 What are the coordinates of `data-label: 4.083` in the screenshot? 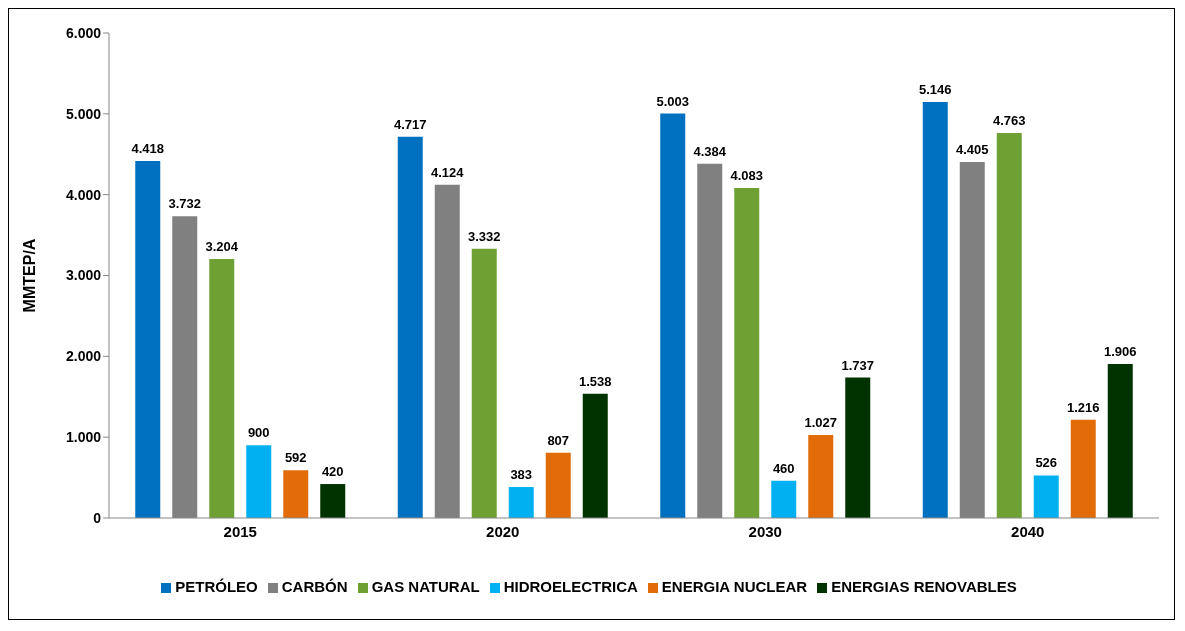 It's located at (747, 175).